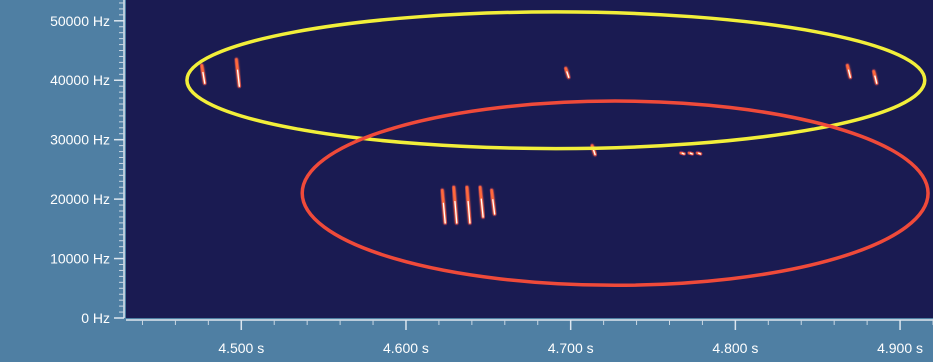 Image resolution: width=933 pixels, height=362 pixels. Describe the element at coordinates (900, 348) in the screenshot. I see `x-tick-label: 4.900 s` at that location.